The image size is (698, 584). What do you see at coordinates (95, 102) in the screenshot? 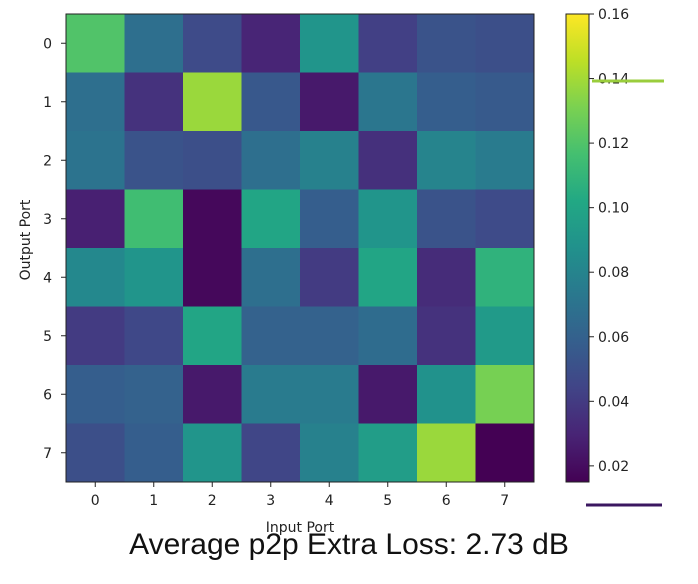
I see `heatmap-cell-r1-c0` at bounding box center [95, 102].